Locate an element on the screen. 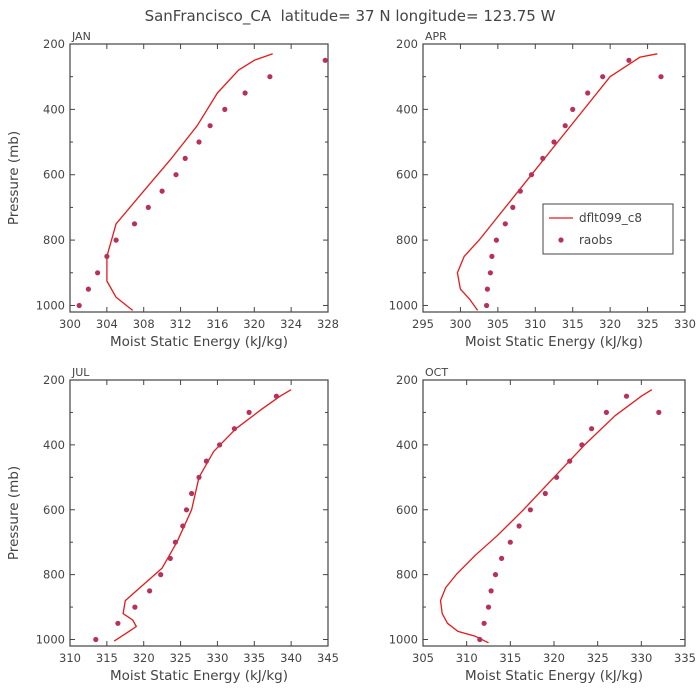 This screenshot has width=700, height=700. y-tick-label-oct-0: 200 is located at coordinates (407, 380).